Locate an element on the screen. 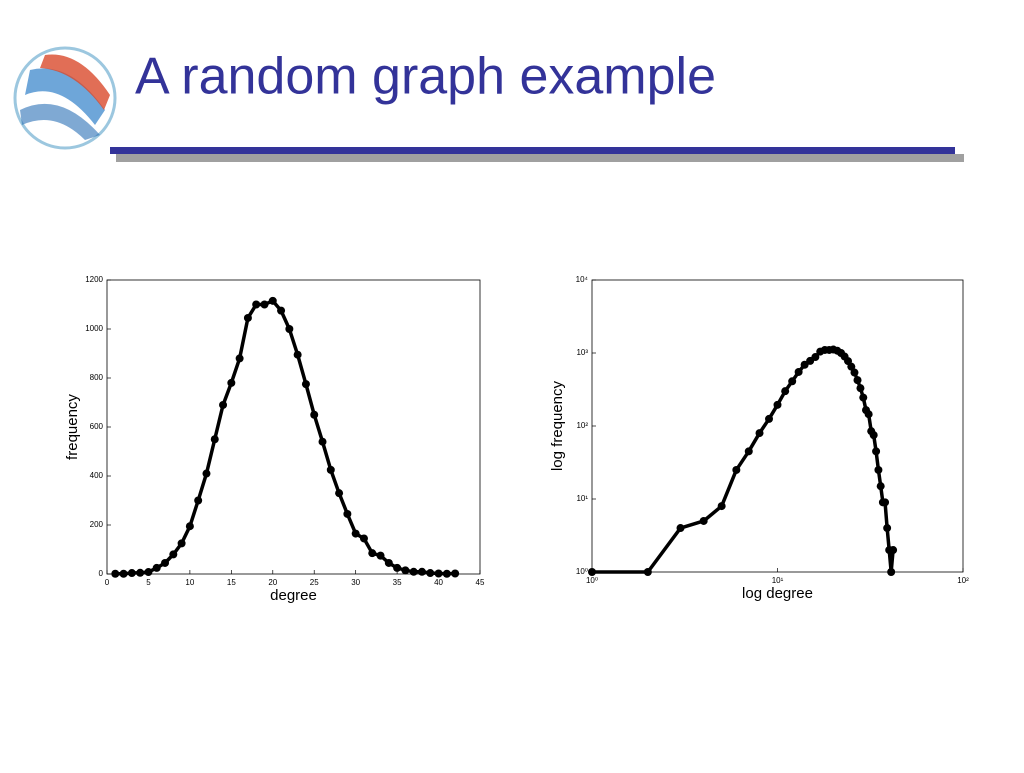 The height and width of the screenshot is (773, 1024). y-axis-label: log frequency is located at coordinates (557, 425).